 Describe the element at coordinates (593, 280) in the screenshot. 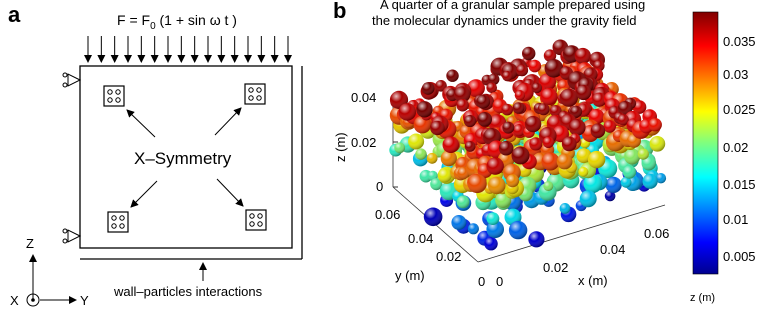

I see `x-axis-title: x (m)` at that location.